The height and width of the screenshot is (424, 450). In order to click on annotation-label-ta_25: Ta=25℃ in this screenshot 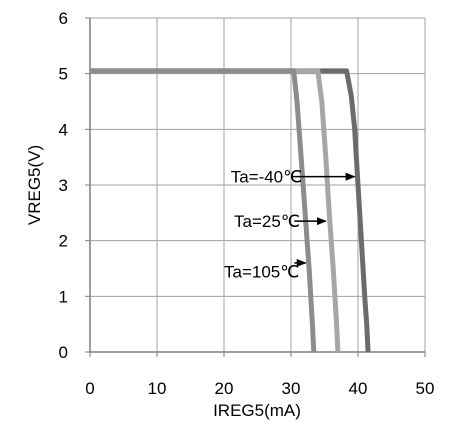, I will do `click(267, 221)`.